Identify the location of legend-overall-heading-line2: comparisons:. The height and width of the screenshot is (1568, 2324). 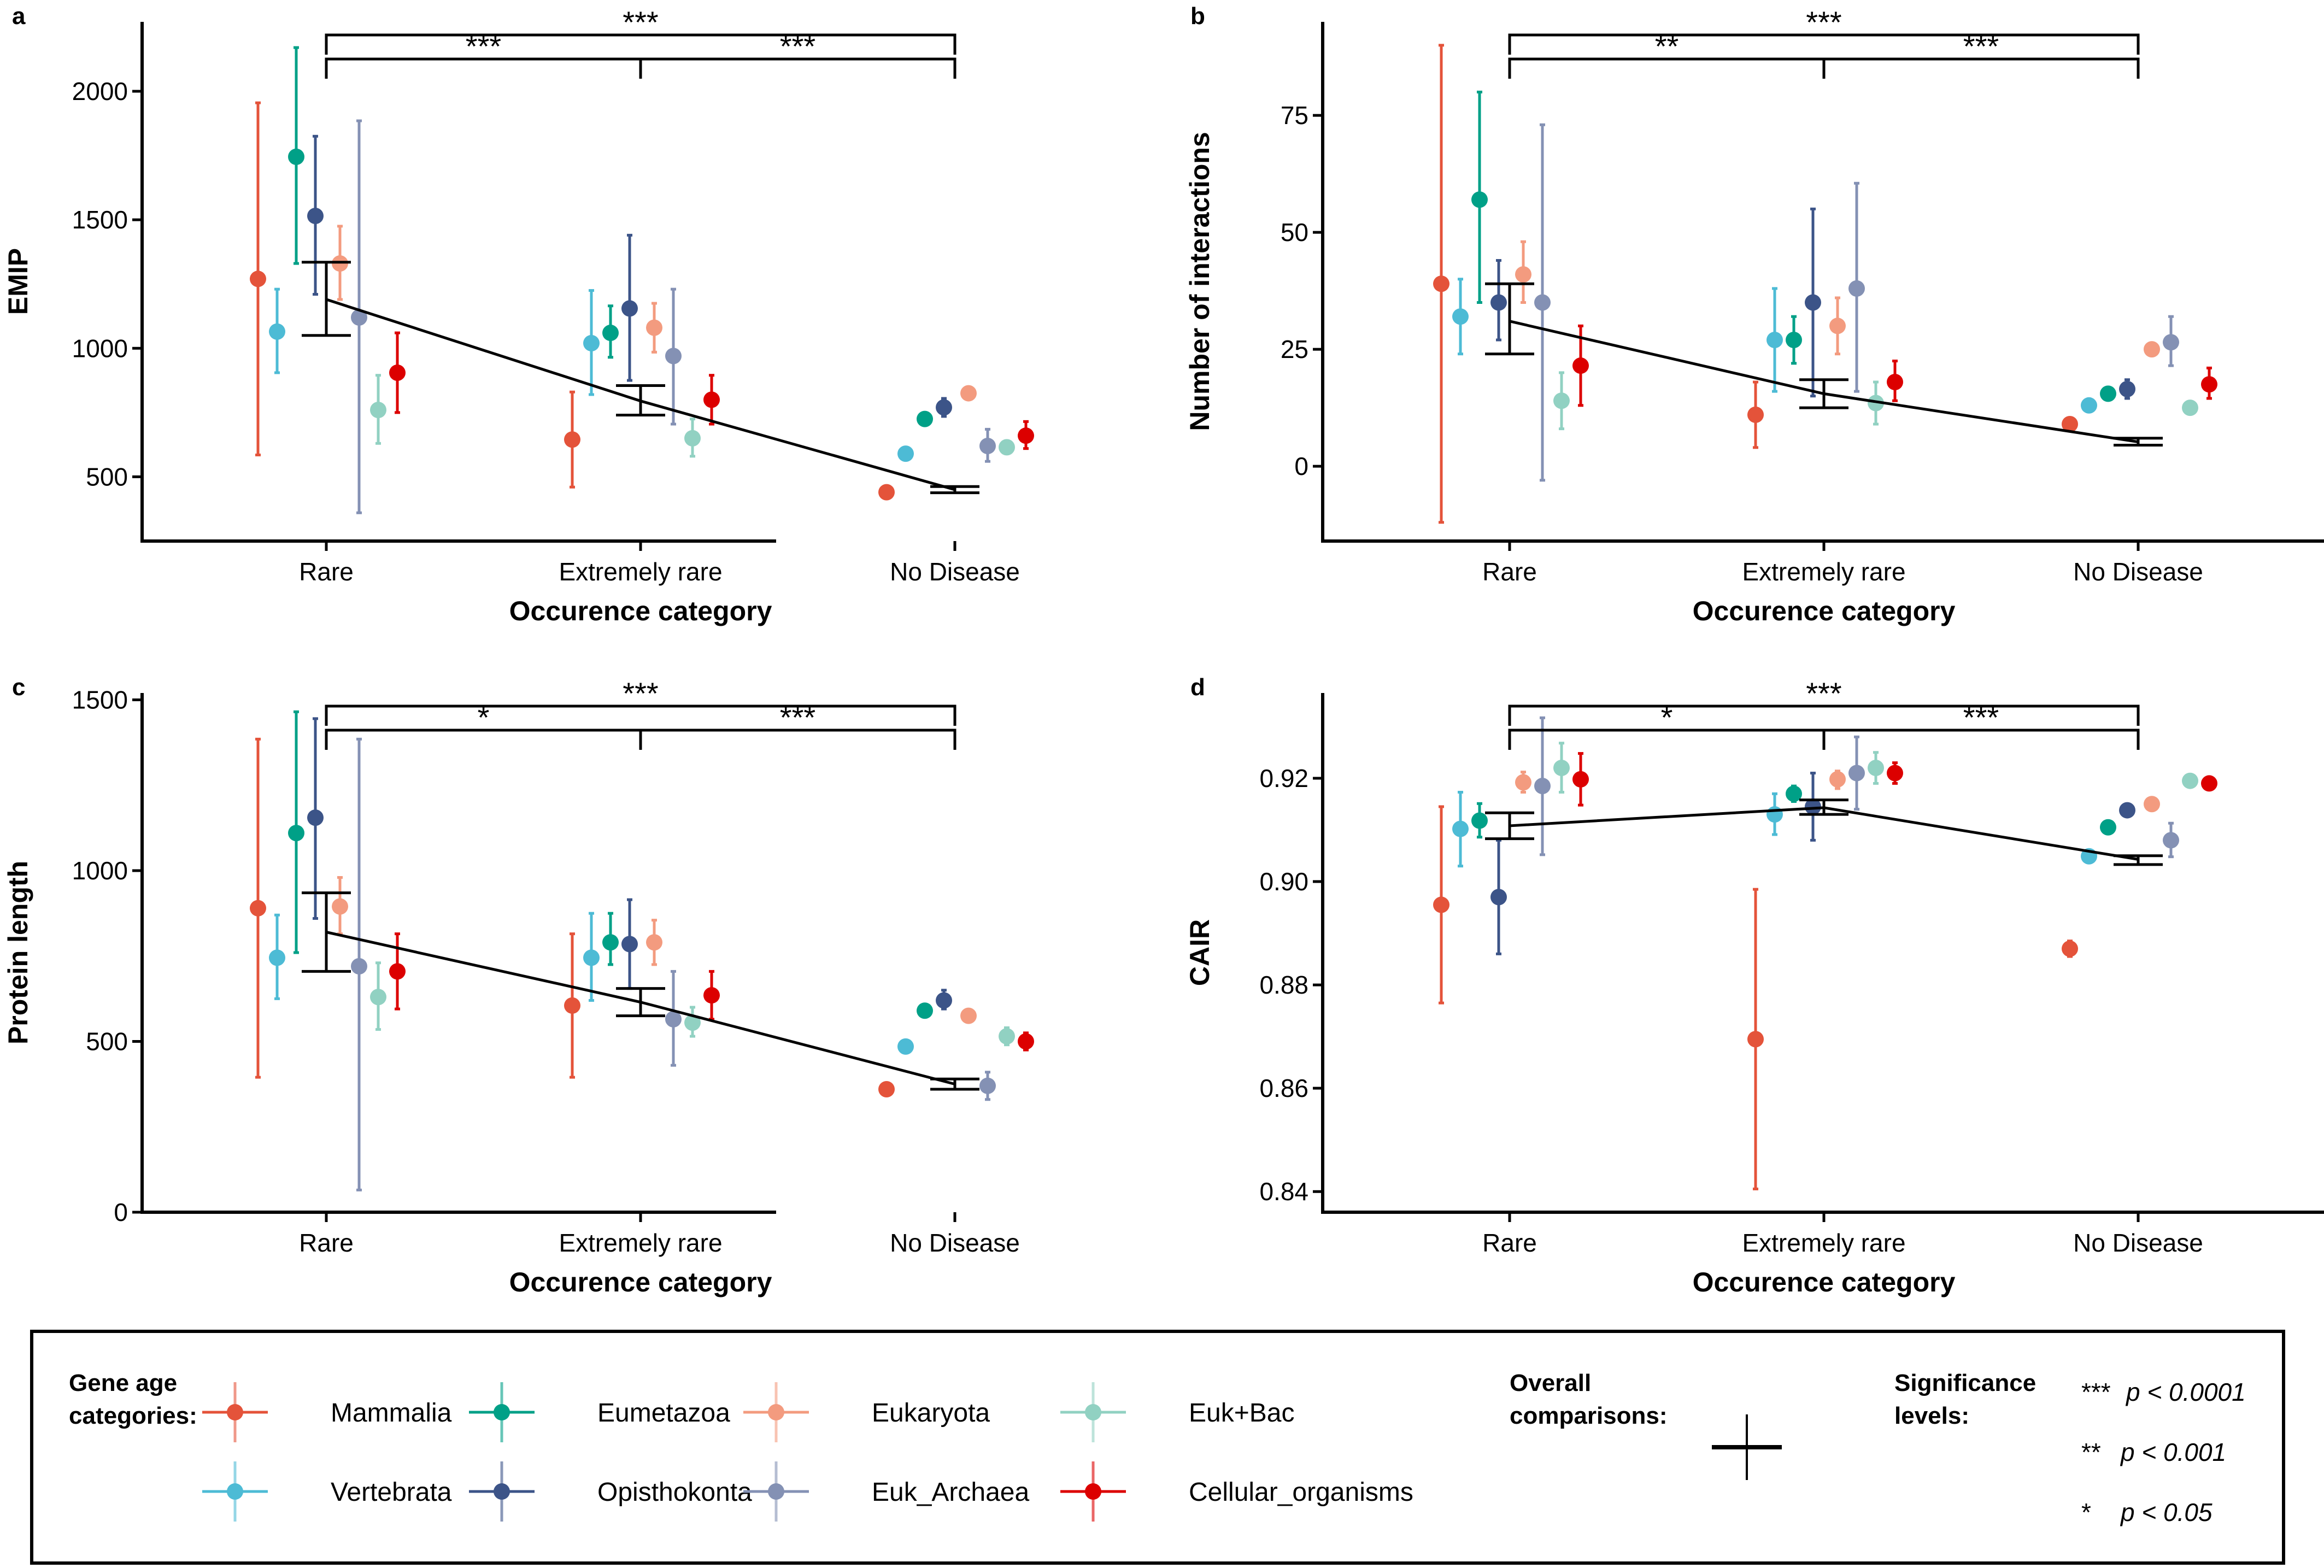
(1589, 1415).